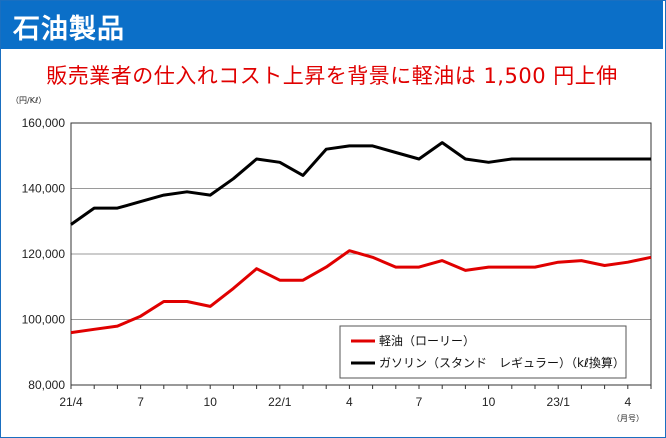 The image size is (666, 438). I want to click on legend-label-gasoline: ガソリン（スタンド レギュラー）（kℓ換算）, so click(502, 362).